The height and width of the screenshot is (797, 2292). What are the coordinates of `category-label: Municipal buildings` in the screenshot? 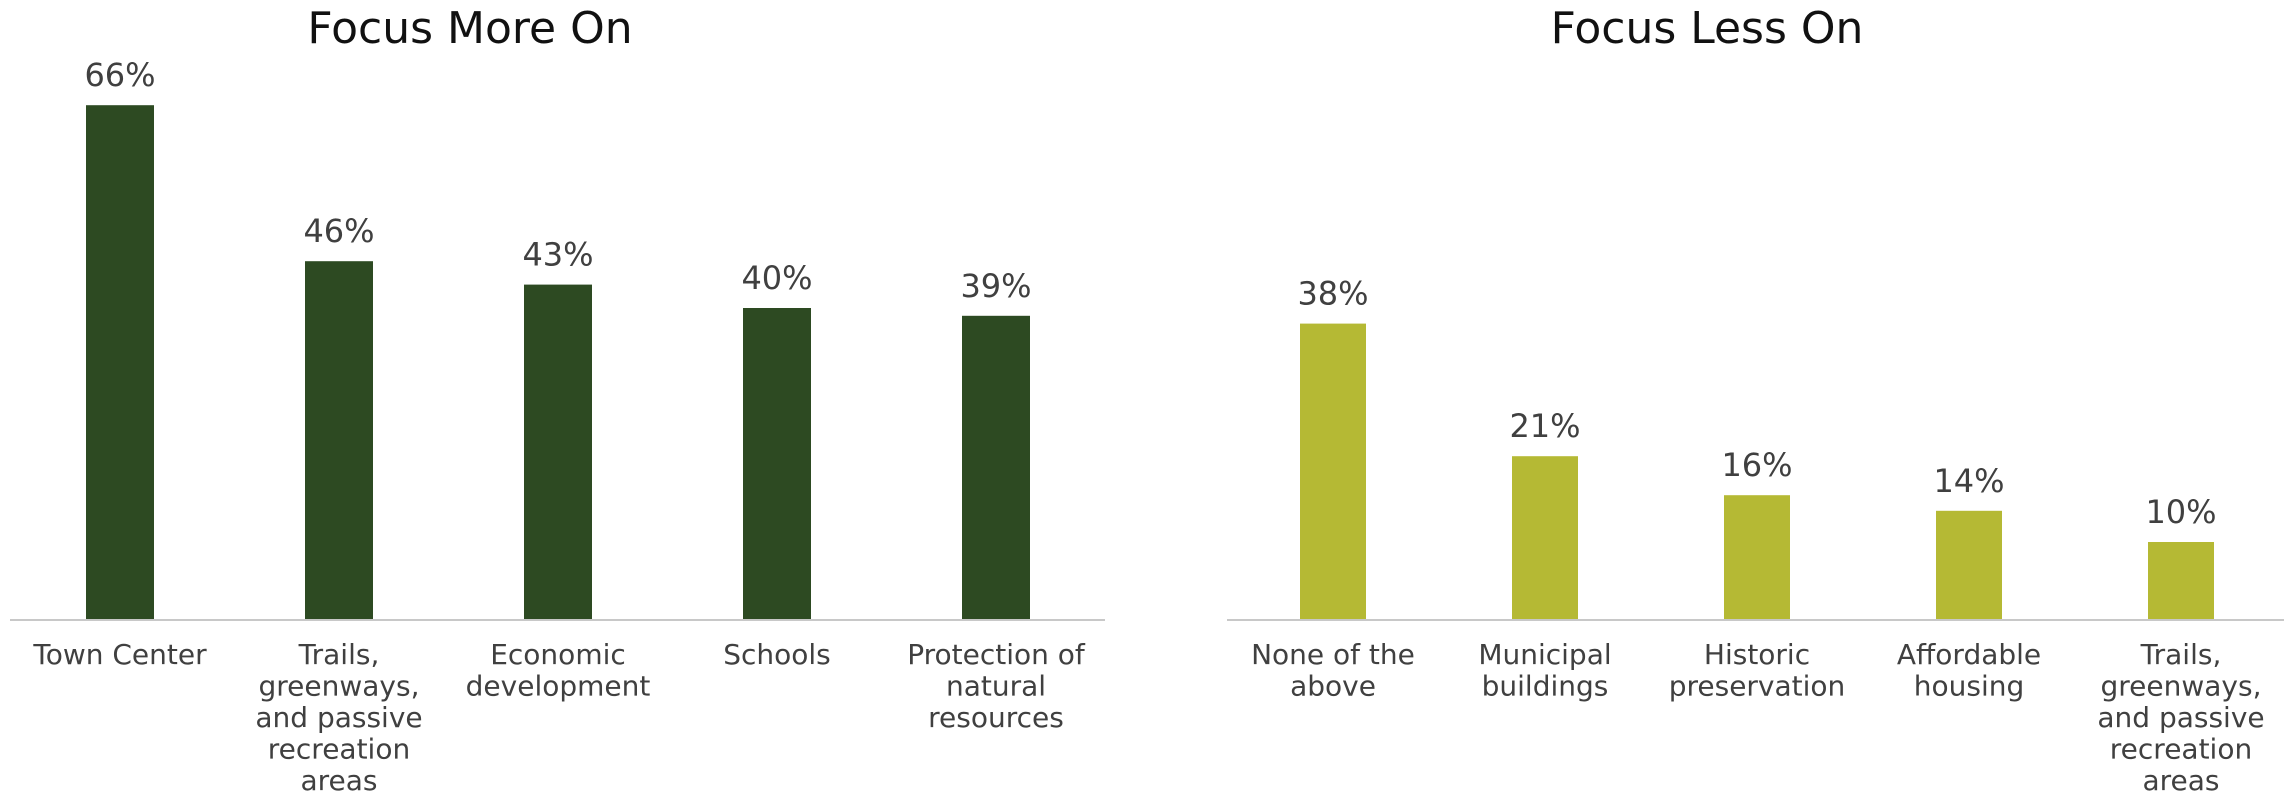 It's located at (1544, 670).